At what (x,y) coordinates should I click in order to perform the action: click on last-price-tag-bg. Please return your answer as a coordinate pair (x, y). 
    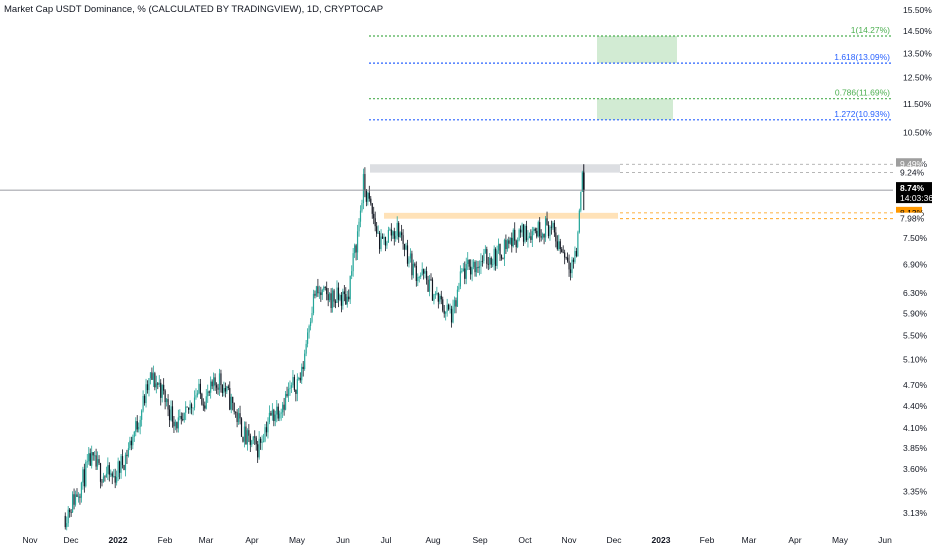
    Looking at the image, I should click on (914, 193).